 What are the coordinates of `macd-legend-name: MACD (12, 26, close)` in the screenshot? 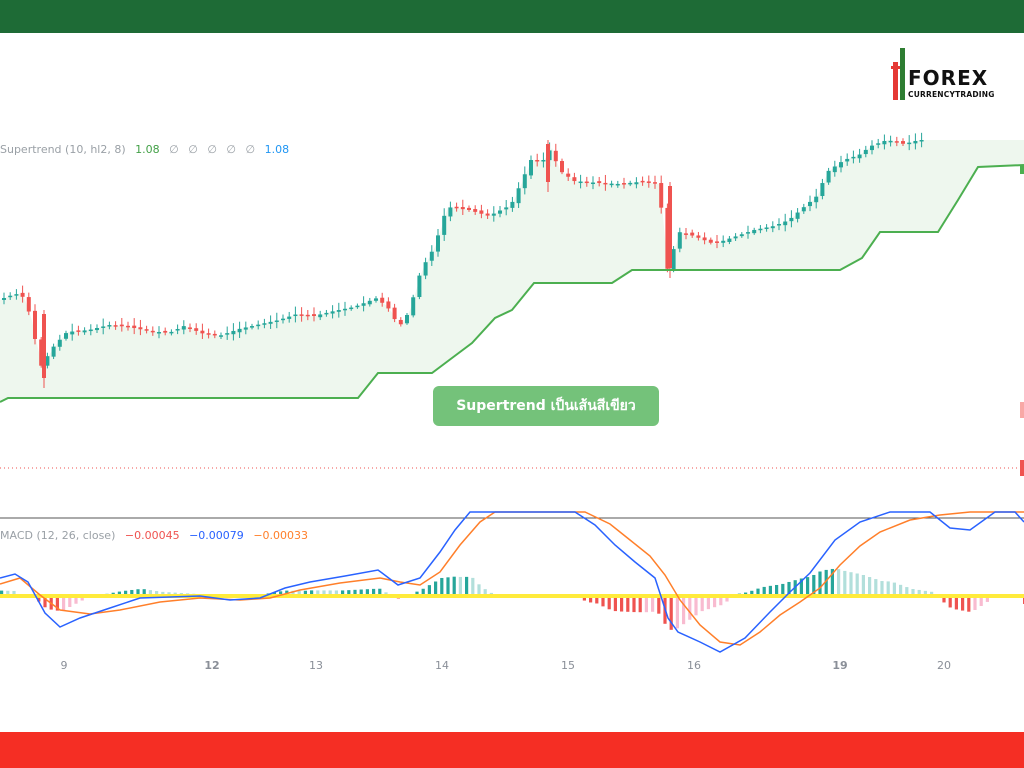 It's located at (58, 535).